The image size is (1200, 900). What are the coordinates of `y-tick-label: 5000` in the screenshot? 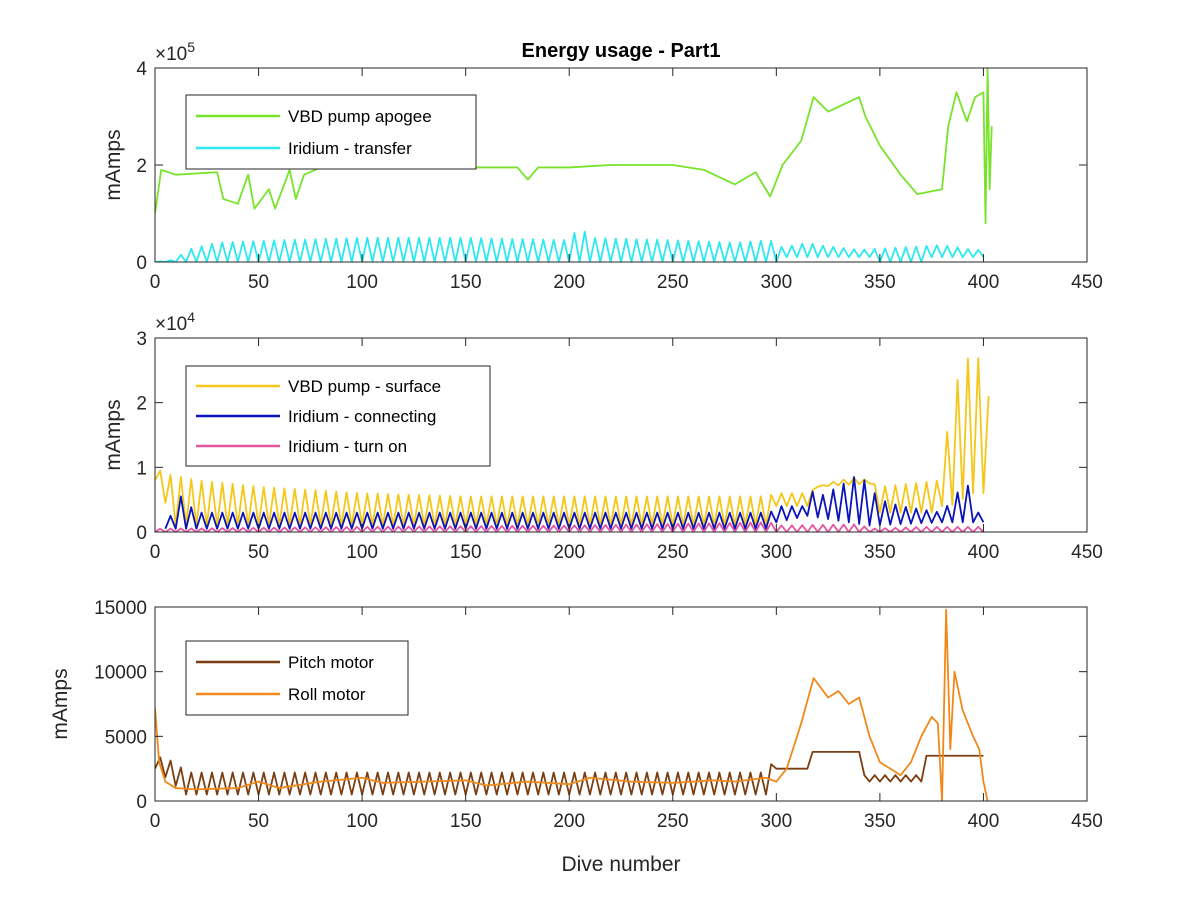 It's located at (126, 737).